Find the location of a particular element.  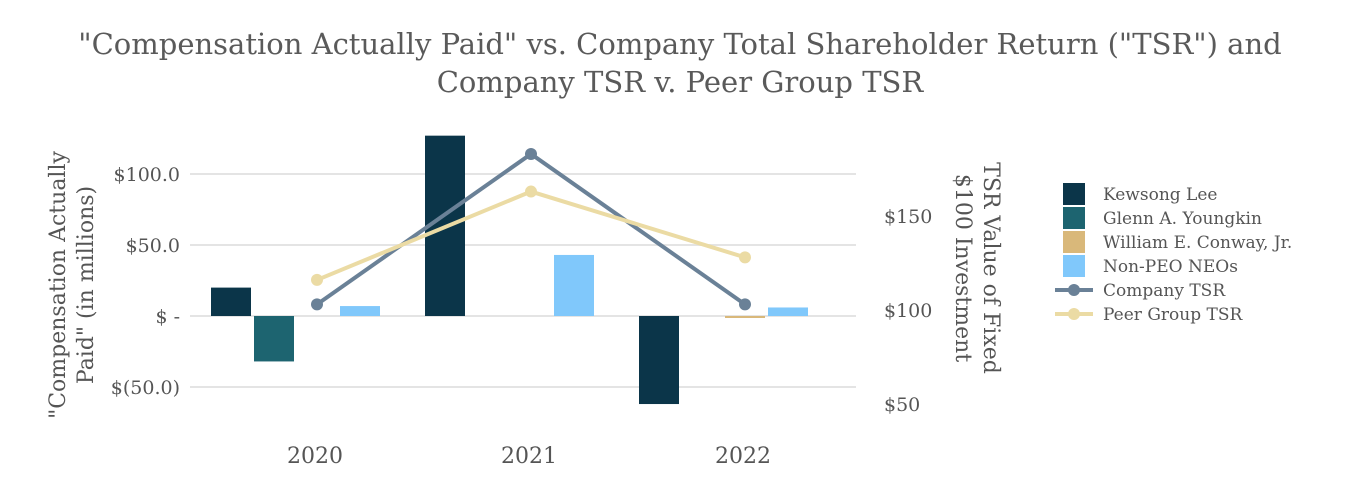

right-axis-title-line-2: $100 Investment is located at coordinates (962, 268).